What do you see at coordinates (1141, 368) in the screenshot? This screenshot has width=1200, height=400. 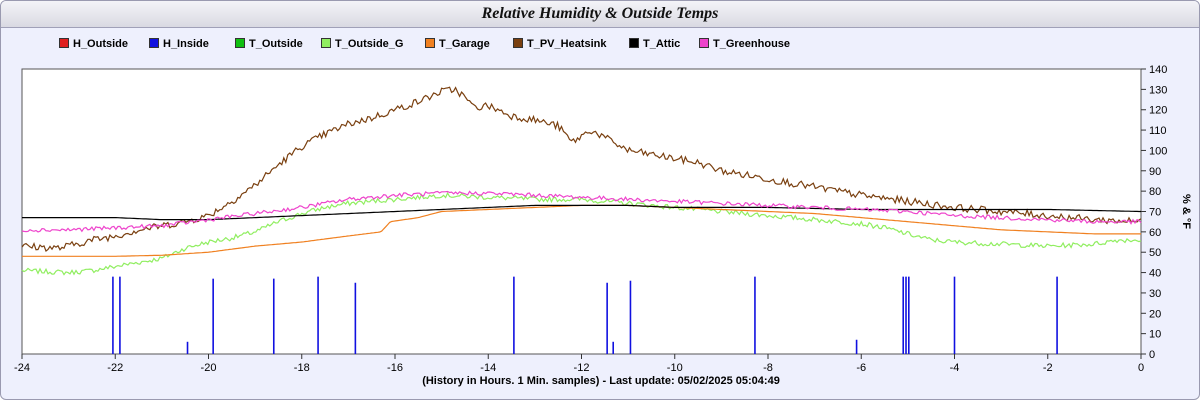 I see `x-tick-label: 0` at bounding box center [1141, 368].